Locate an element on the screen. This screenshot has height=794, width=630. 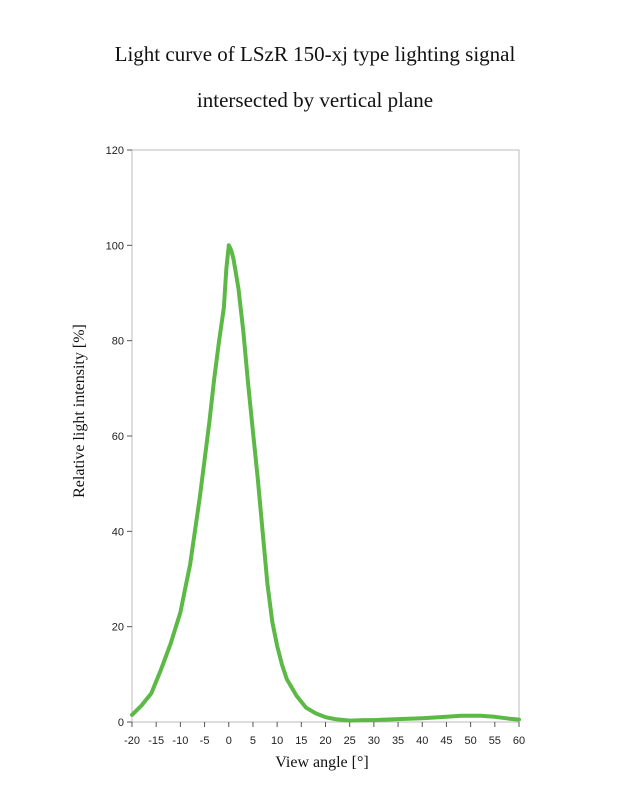
x-tick-label: -20 is located at coordinates (132, 741).